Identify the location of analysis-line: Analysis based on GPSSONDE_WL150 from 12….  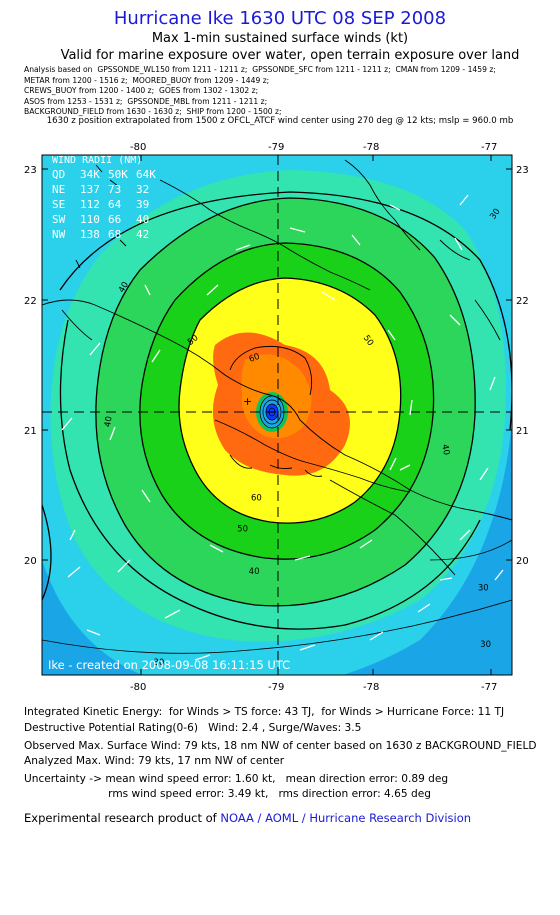
(260, 69).